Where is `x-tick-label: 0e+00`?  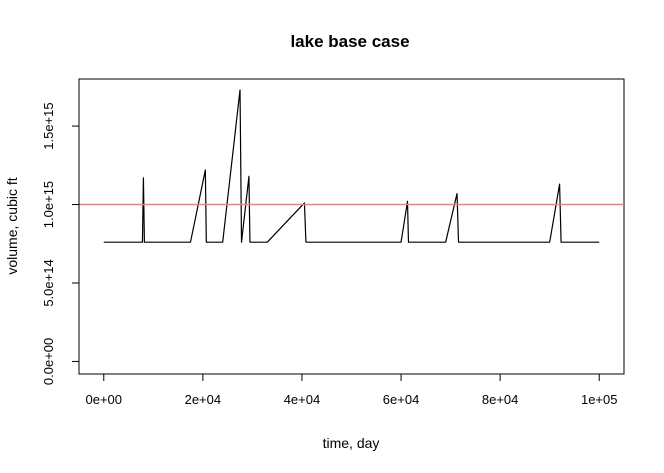 x-tick-label: 0e+00 is located at coordinates (104, 399).